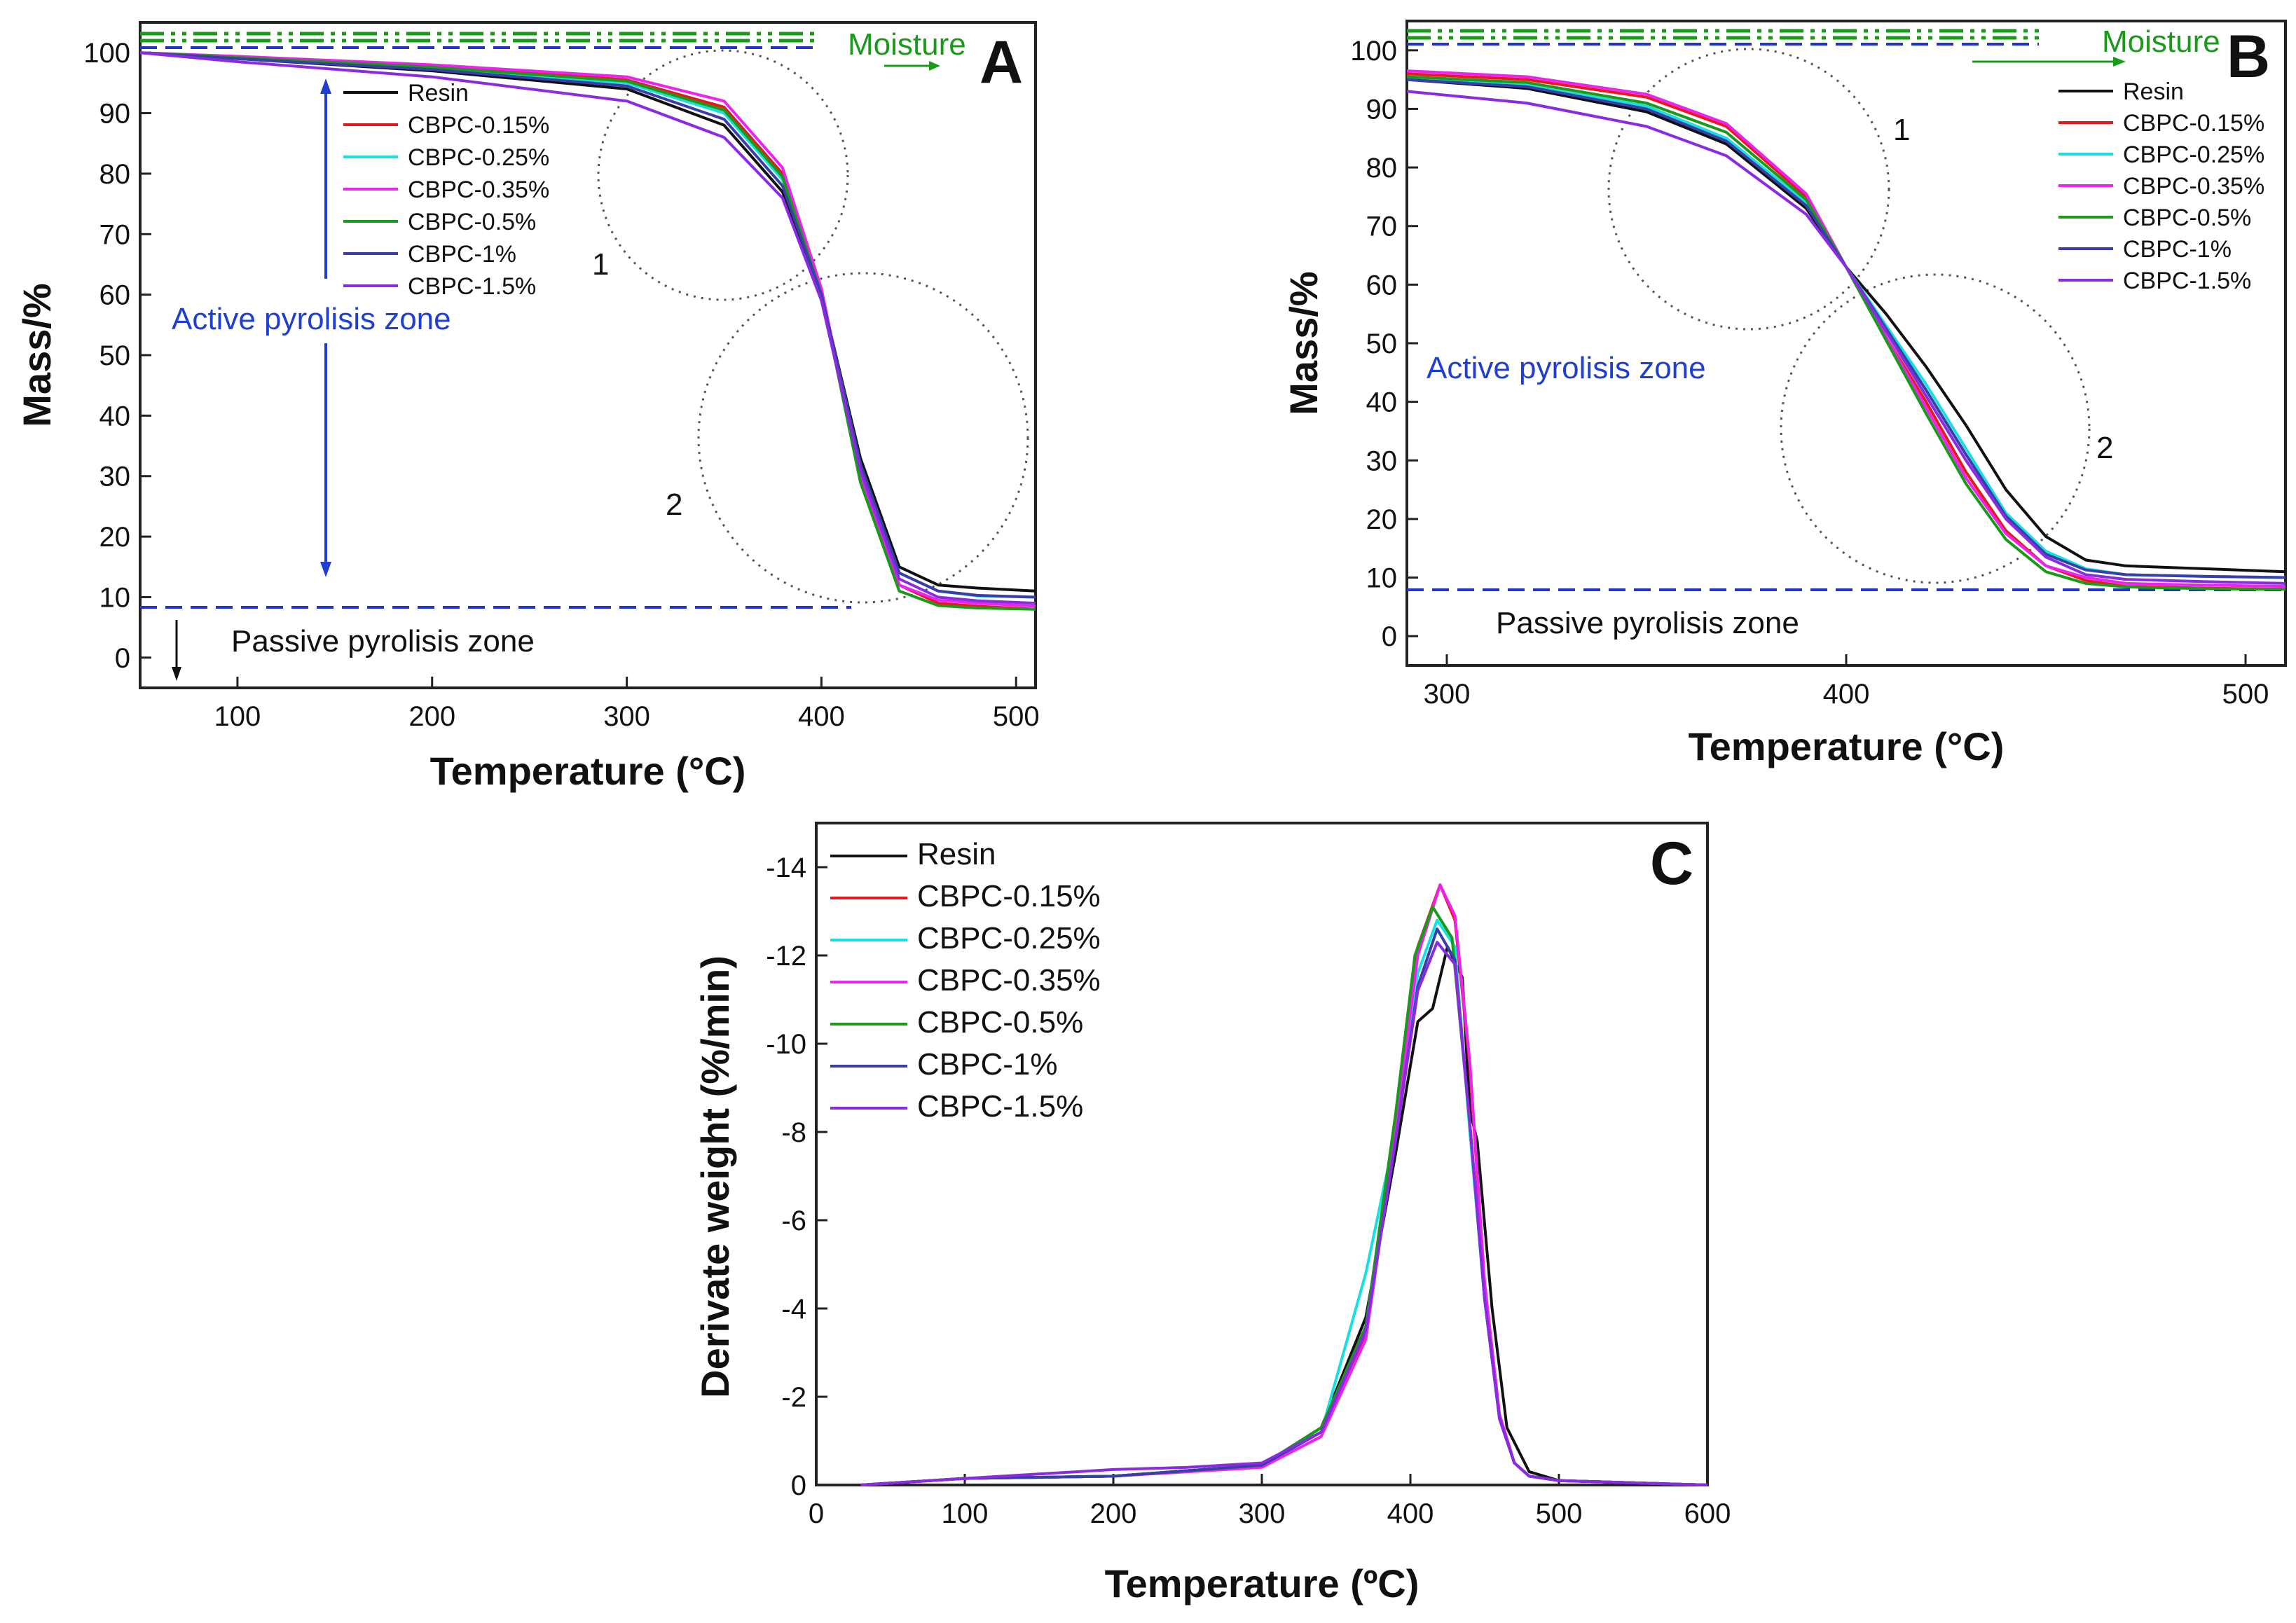 The image size is (2296, 1623). I want to click on panel-a-y-tick-label: 100, so click(106, 53).